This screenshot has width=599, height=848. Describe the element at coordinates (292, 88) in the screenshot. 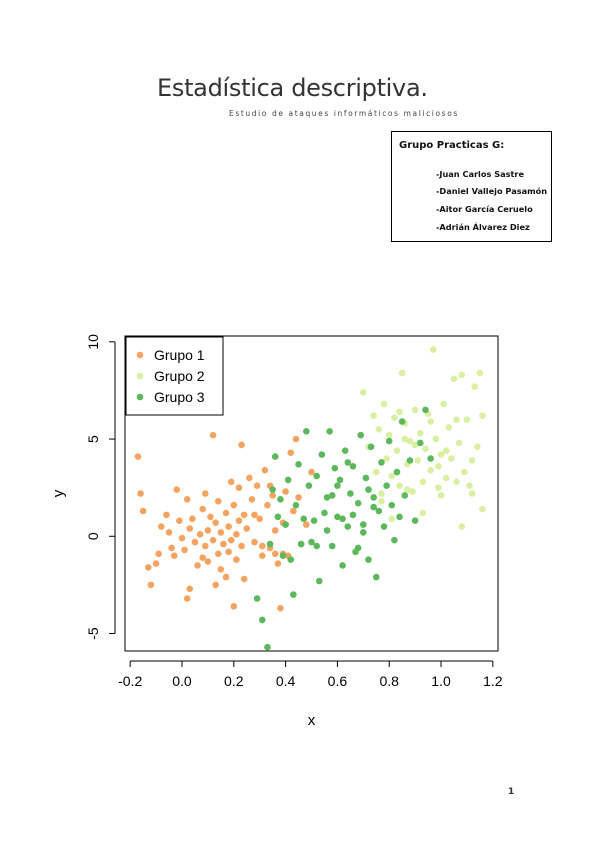

I see `document-title: Estadística descriptiva.` at that location.